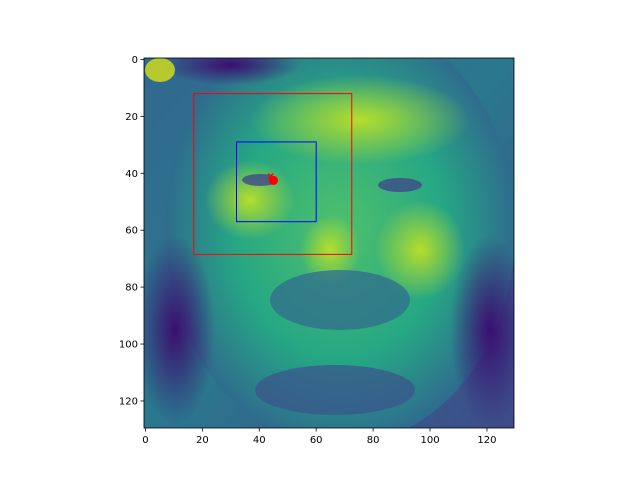  I want to click on blue-bounding-box, so click(276, 182).